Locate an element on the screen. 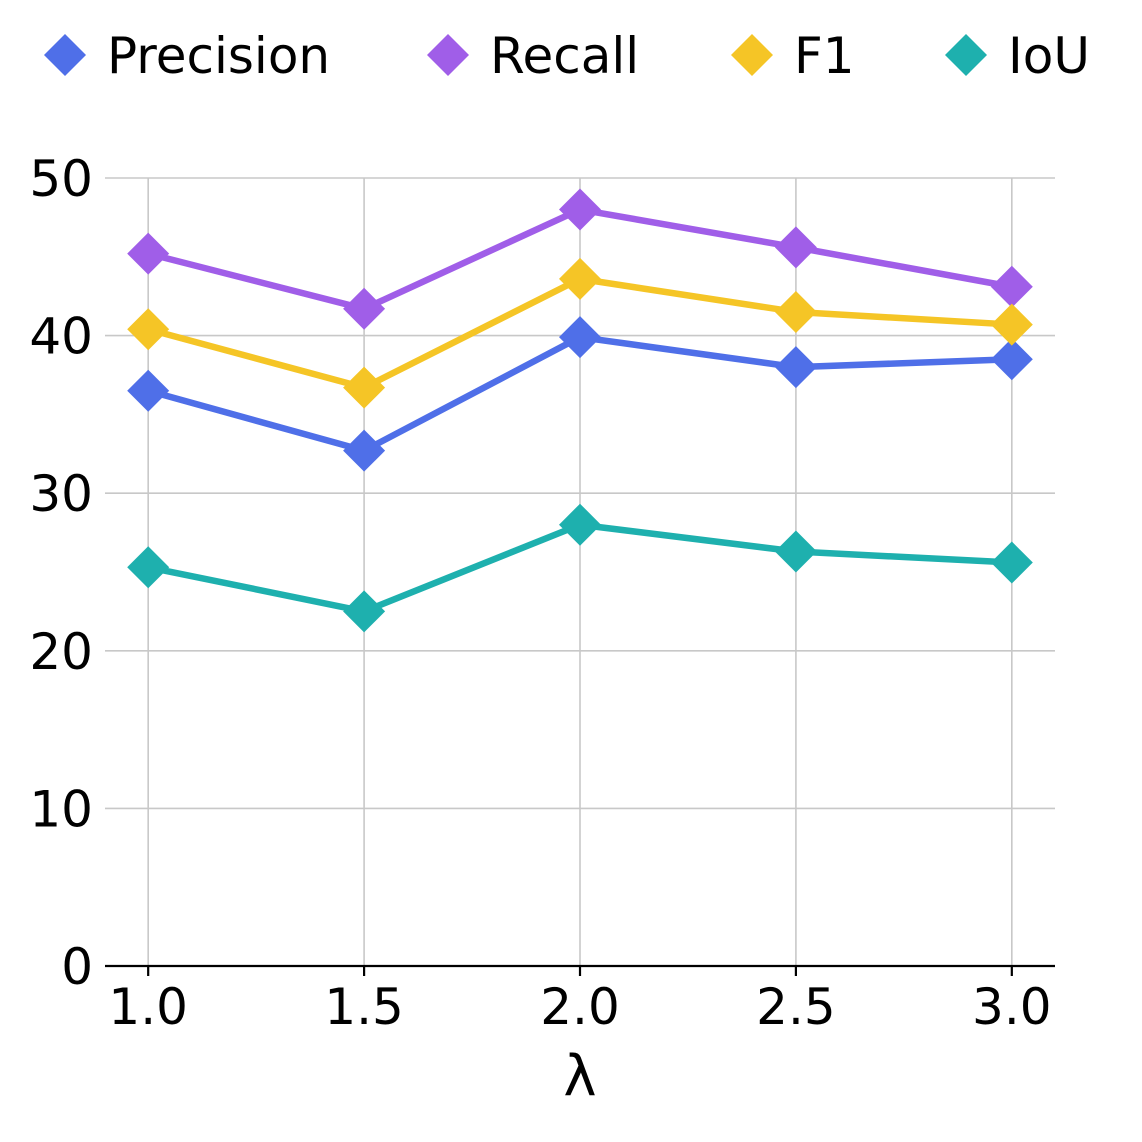 The width and height of the screenshot is (1142, 1142). y-tick-label: 40 is located at coordinates (61, 337).